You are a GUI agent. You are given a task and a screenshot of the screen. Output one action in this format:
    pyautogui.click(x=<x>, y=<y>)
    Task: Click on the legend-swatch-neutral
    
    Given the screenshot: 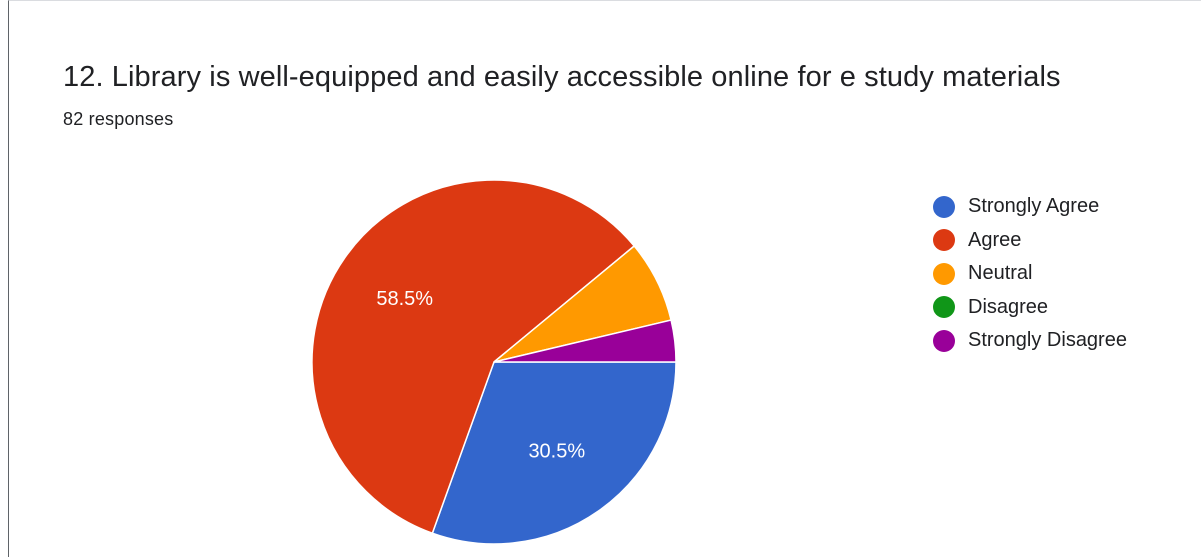 What is the action you would take?
    pyautogui.click(x=944, y=273)
    